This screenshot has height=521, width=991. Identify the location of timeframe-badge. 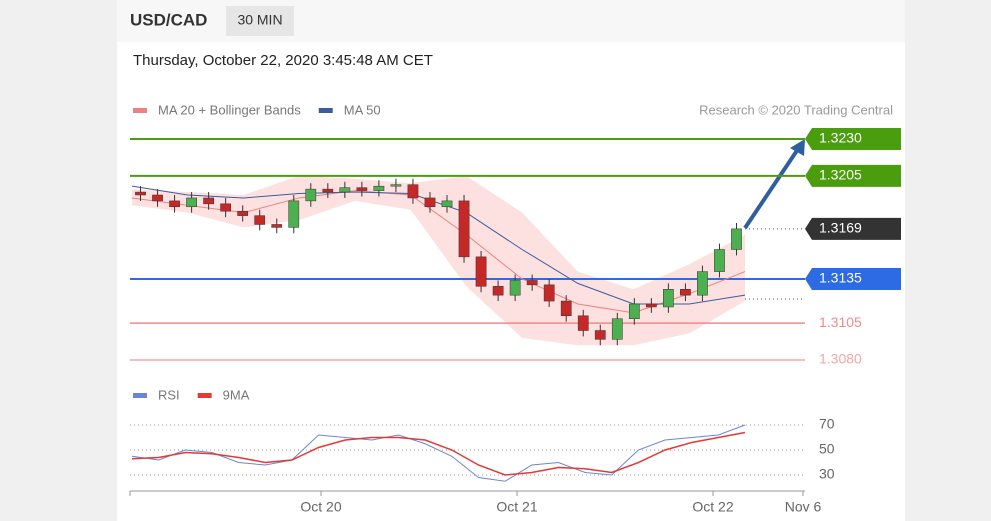
(260, 21).